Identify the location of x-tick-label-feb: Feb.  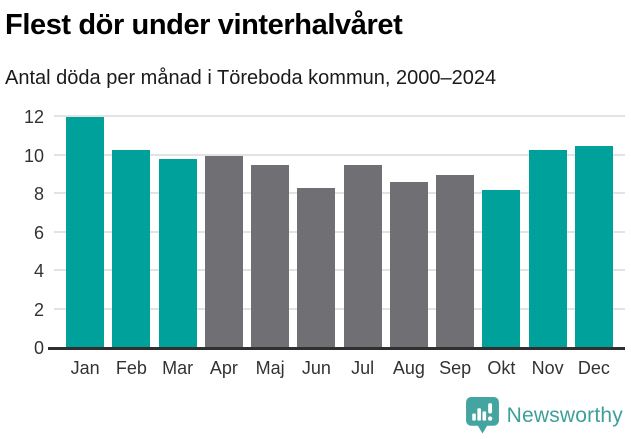
(131, 368).